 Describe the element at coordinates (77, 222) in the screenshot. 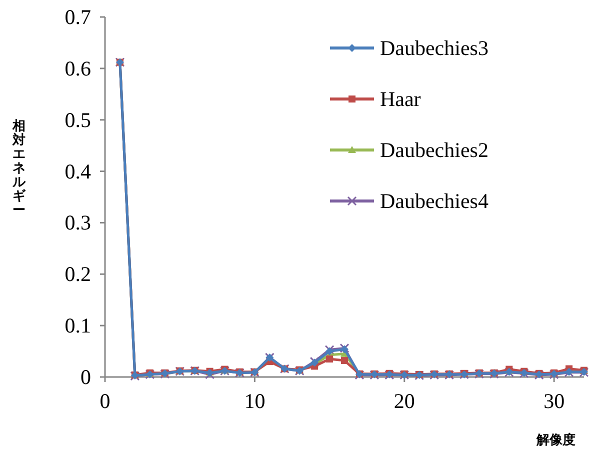

I see `y-tick-label: 0.3` at that location.